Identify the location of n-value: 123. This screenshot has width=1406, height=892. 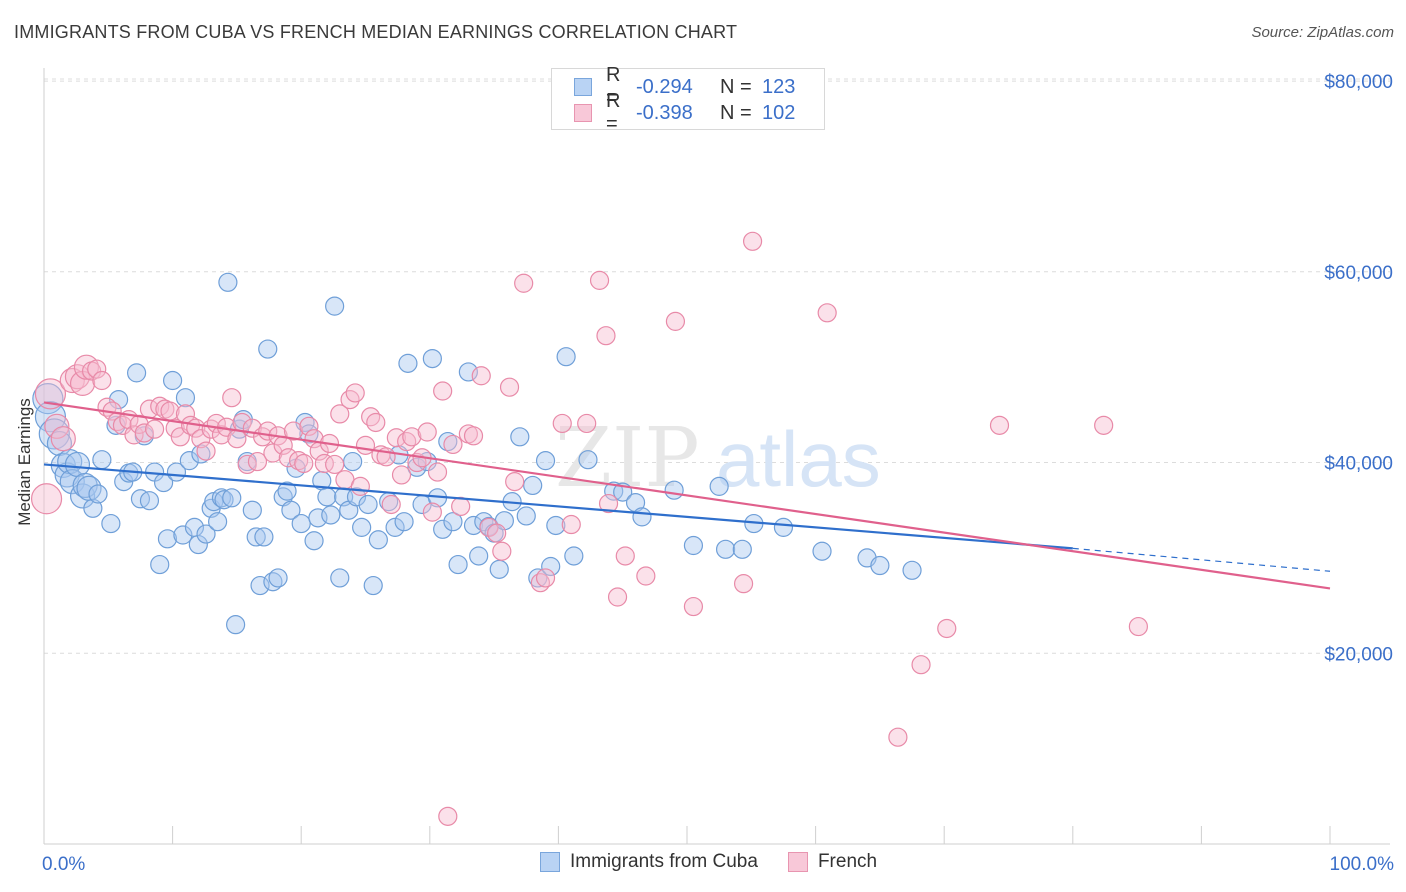
(779, 86).